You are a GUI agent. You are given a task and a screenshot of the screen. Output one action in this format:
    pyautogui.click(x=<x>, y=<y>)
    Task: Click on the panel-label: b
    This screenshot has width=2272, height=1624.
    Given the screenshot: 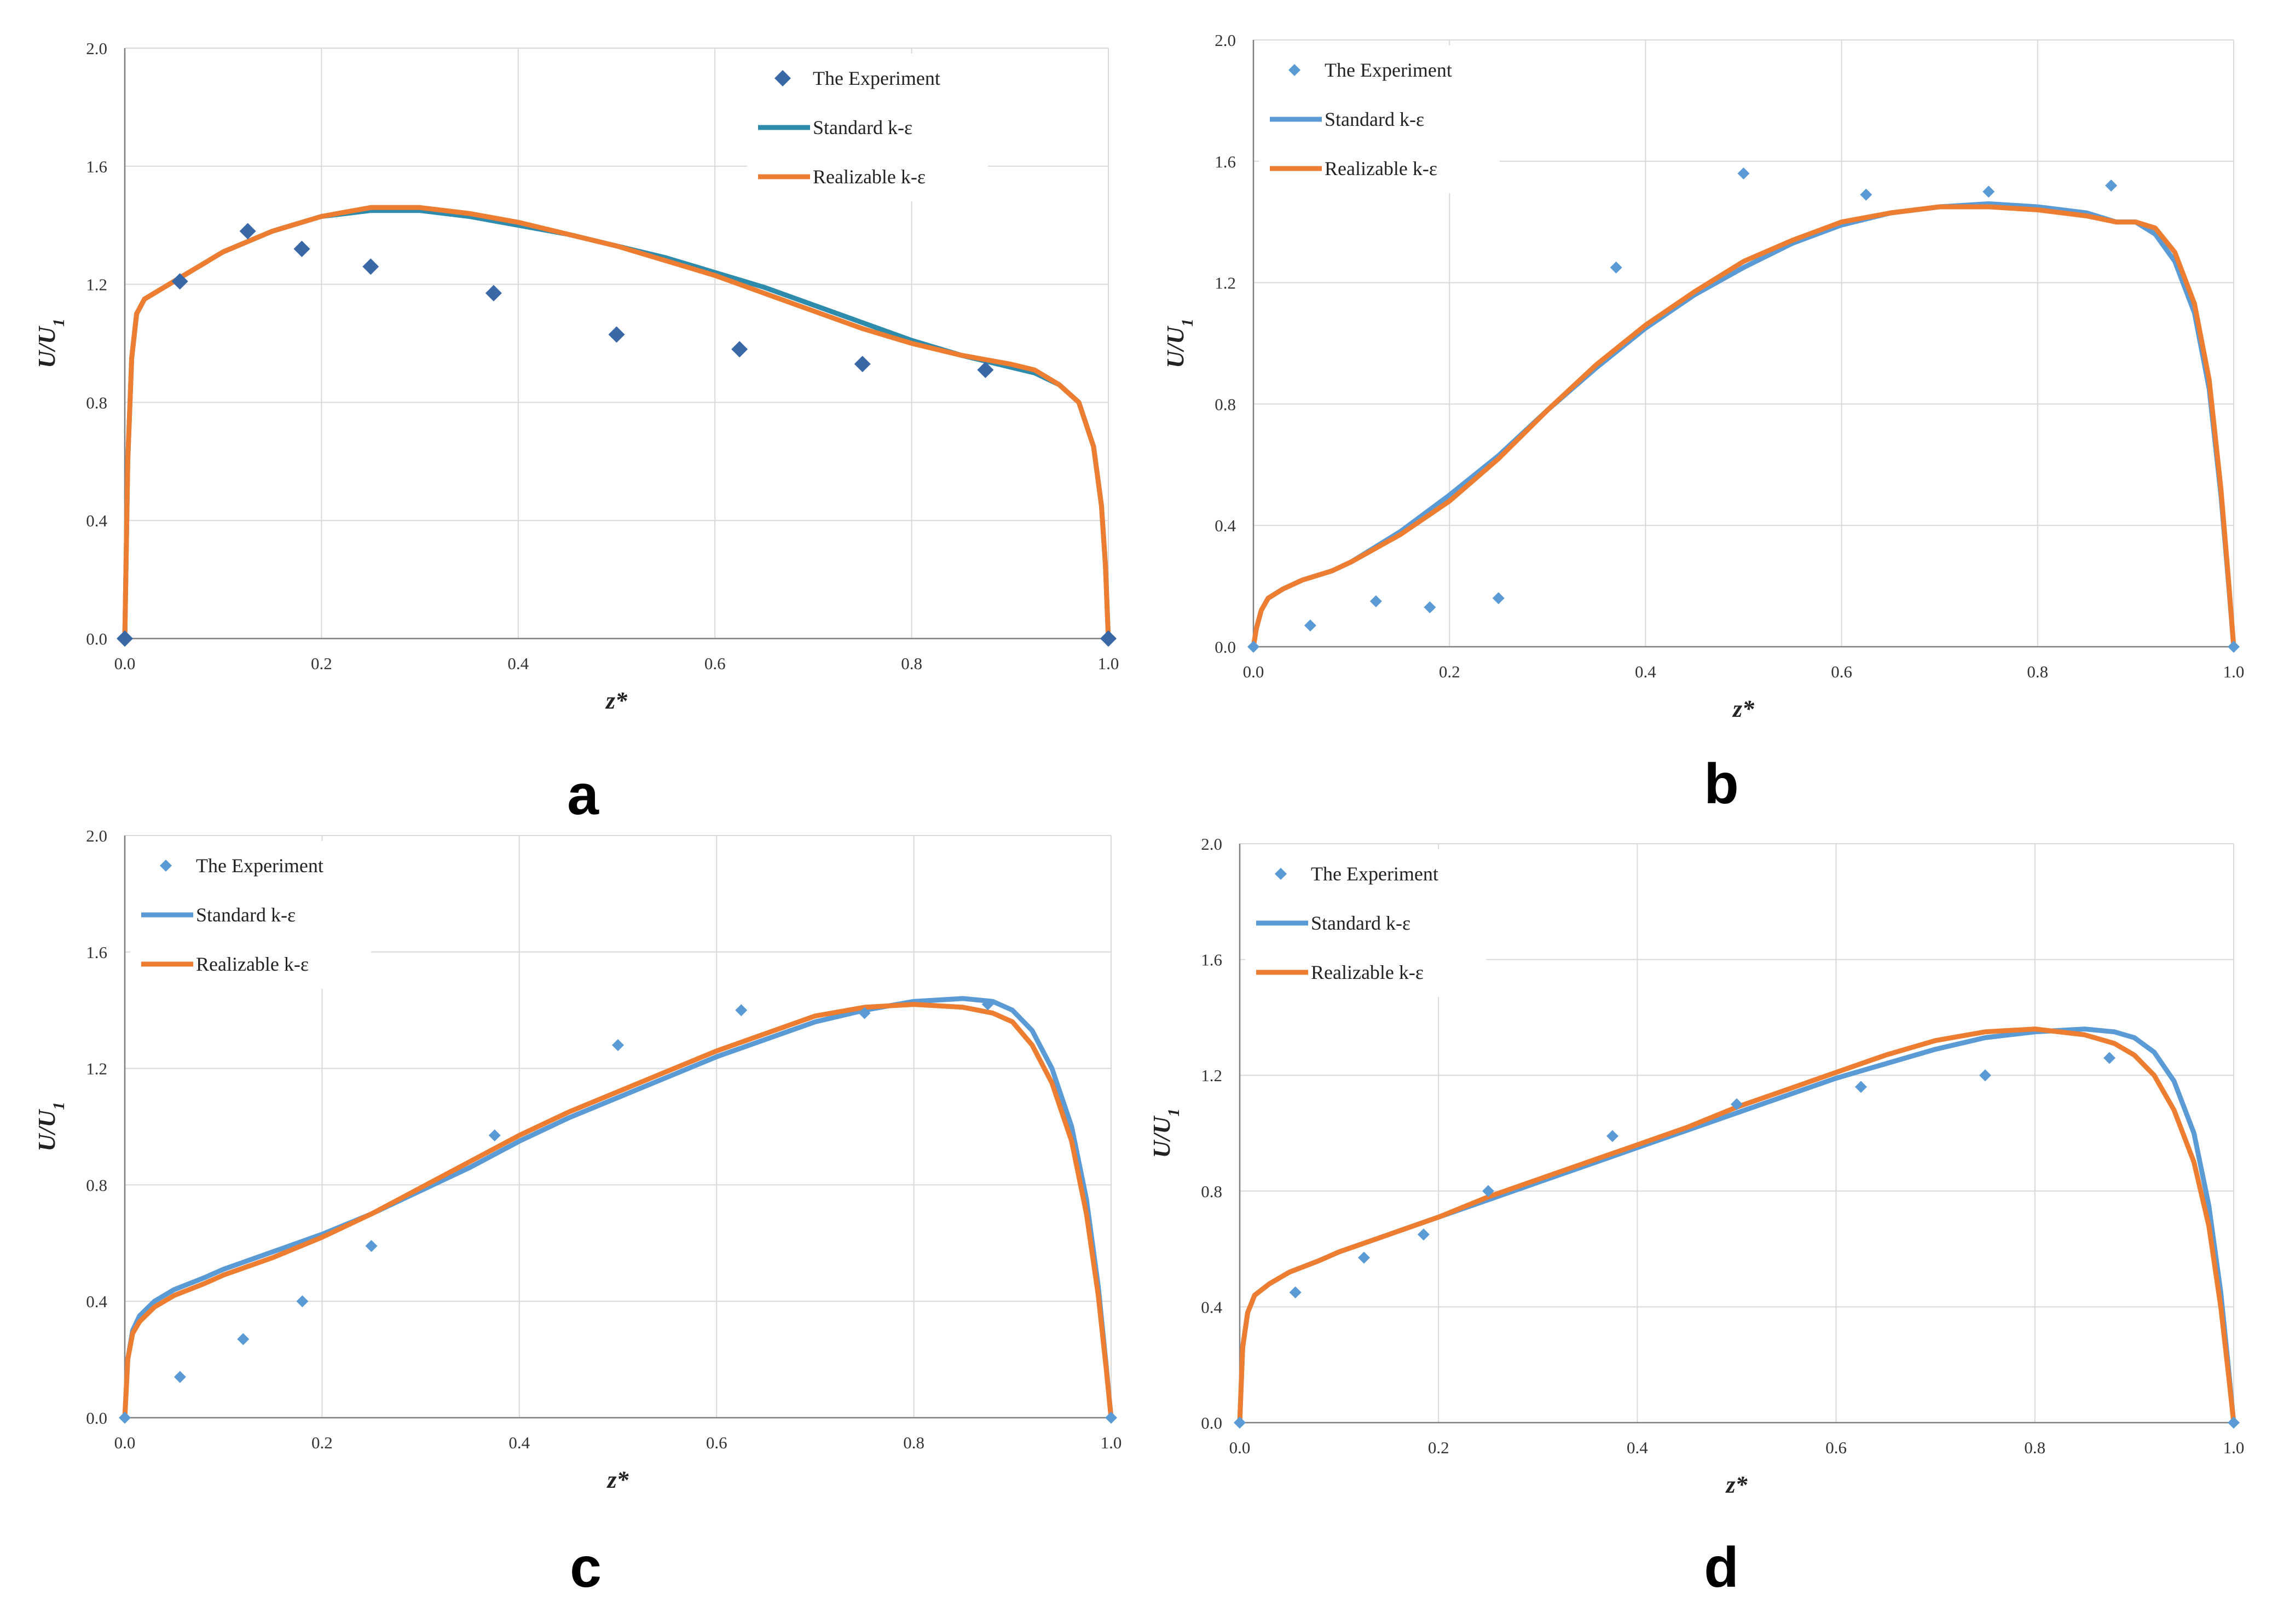 What is the action you would take?
    pyautogui.click(x=1721, y=784)
    